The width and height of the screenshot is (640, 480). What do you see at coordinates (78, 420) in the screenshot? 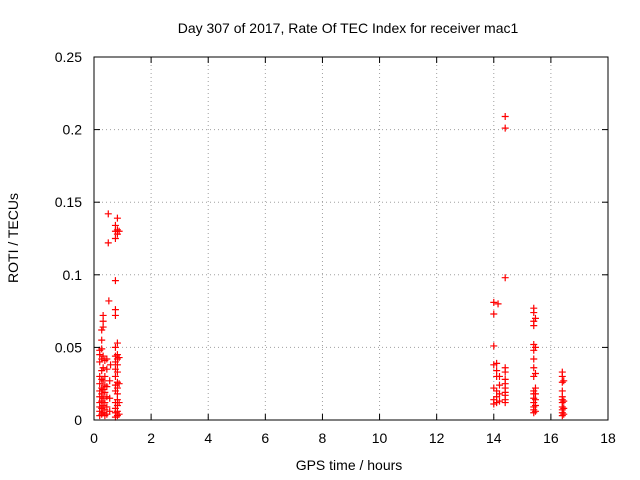
I see `y-tick-label: 0` at bounding box center [78, 420].